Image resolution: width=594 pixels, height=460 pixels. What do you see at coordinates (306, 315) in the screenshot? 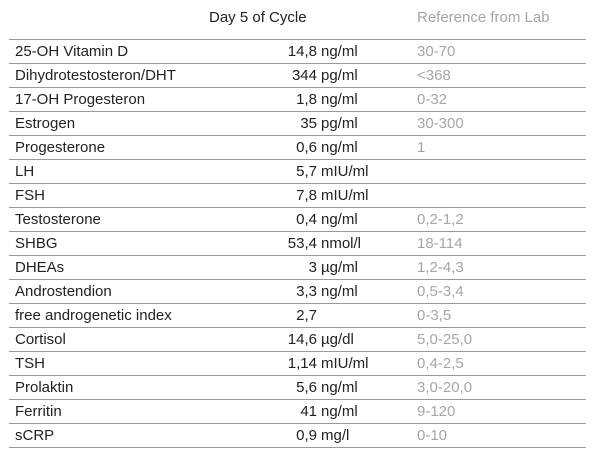
I see `test-value: 2,7` at bounding box center [306, 315].